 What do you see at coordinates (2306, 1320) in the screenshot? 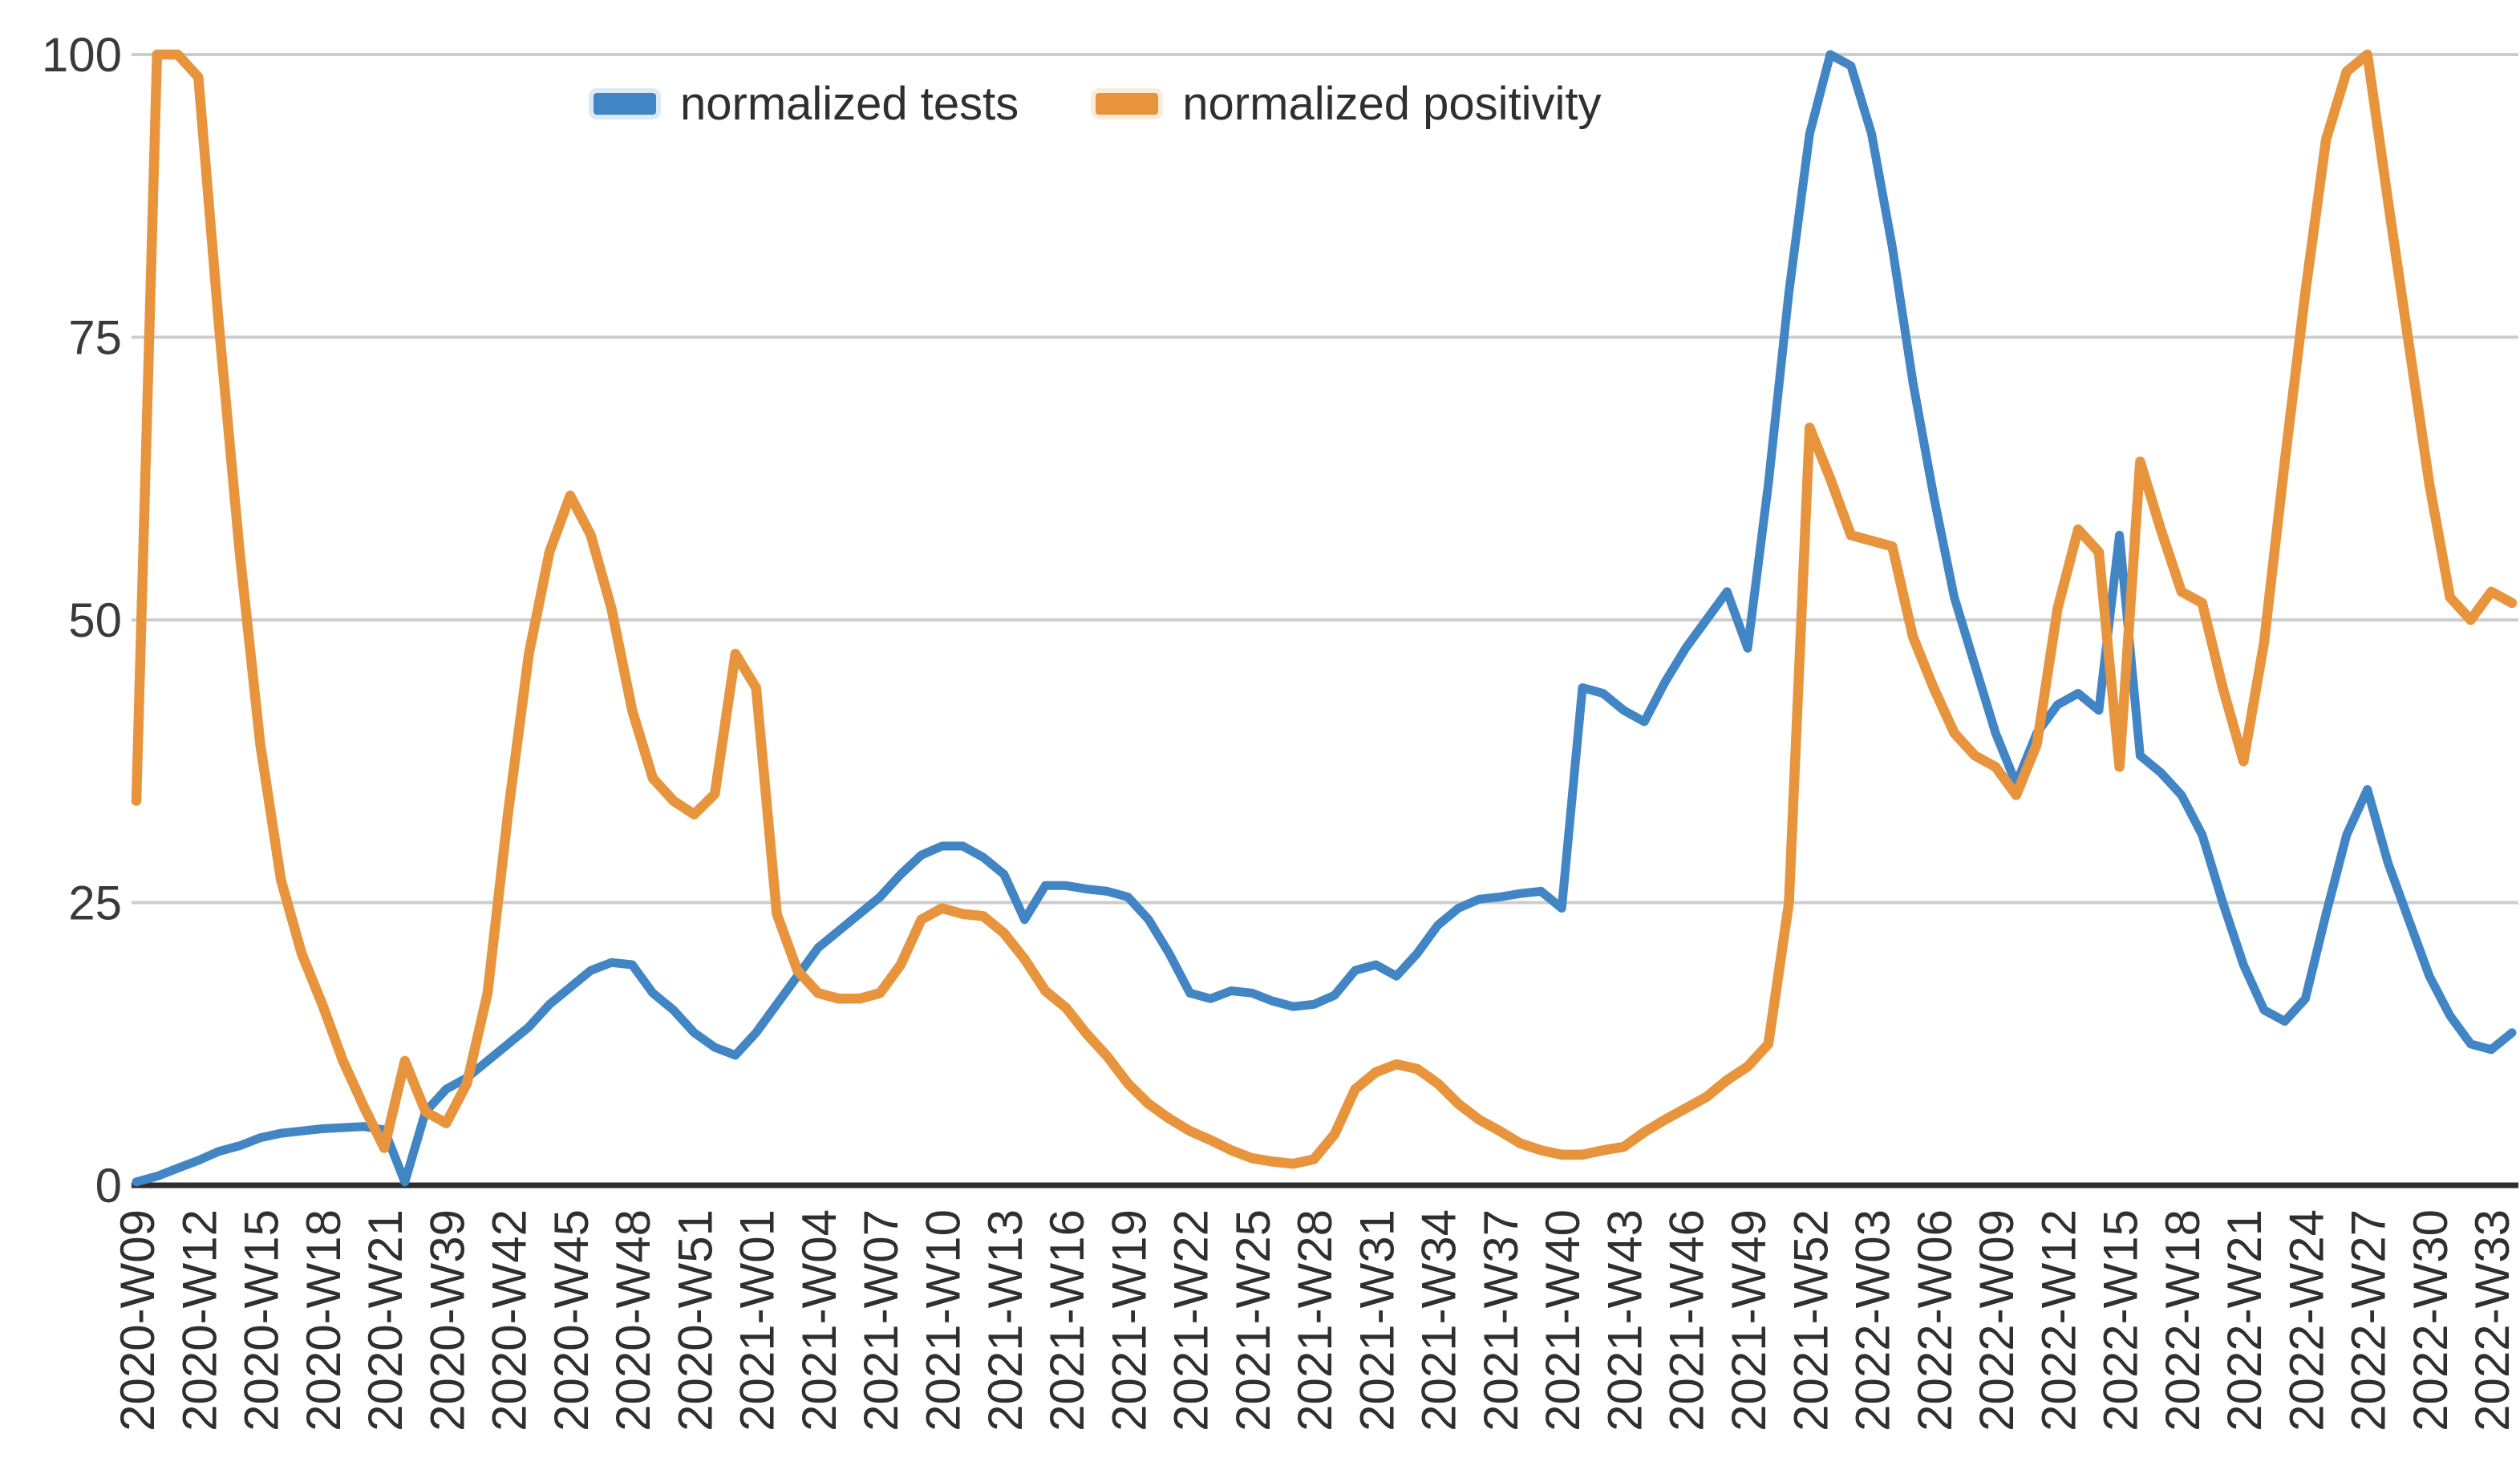
I see `x-axis-tick-label: 2022-W24` at bounding box center [2306, 1320].